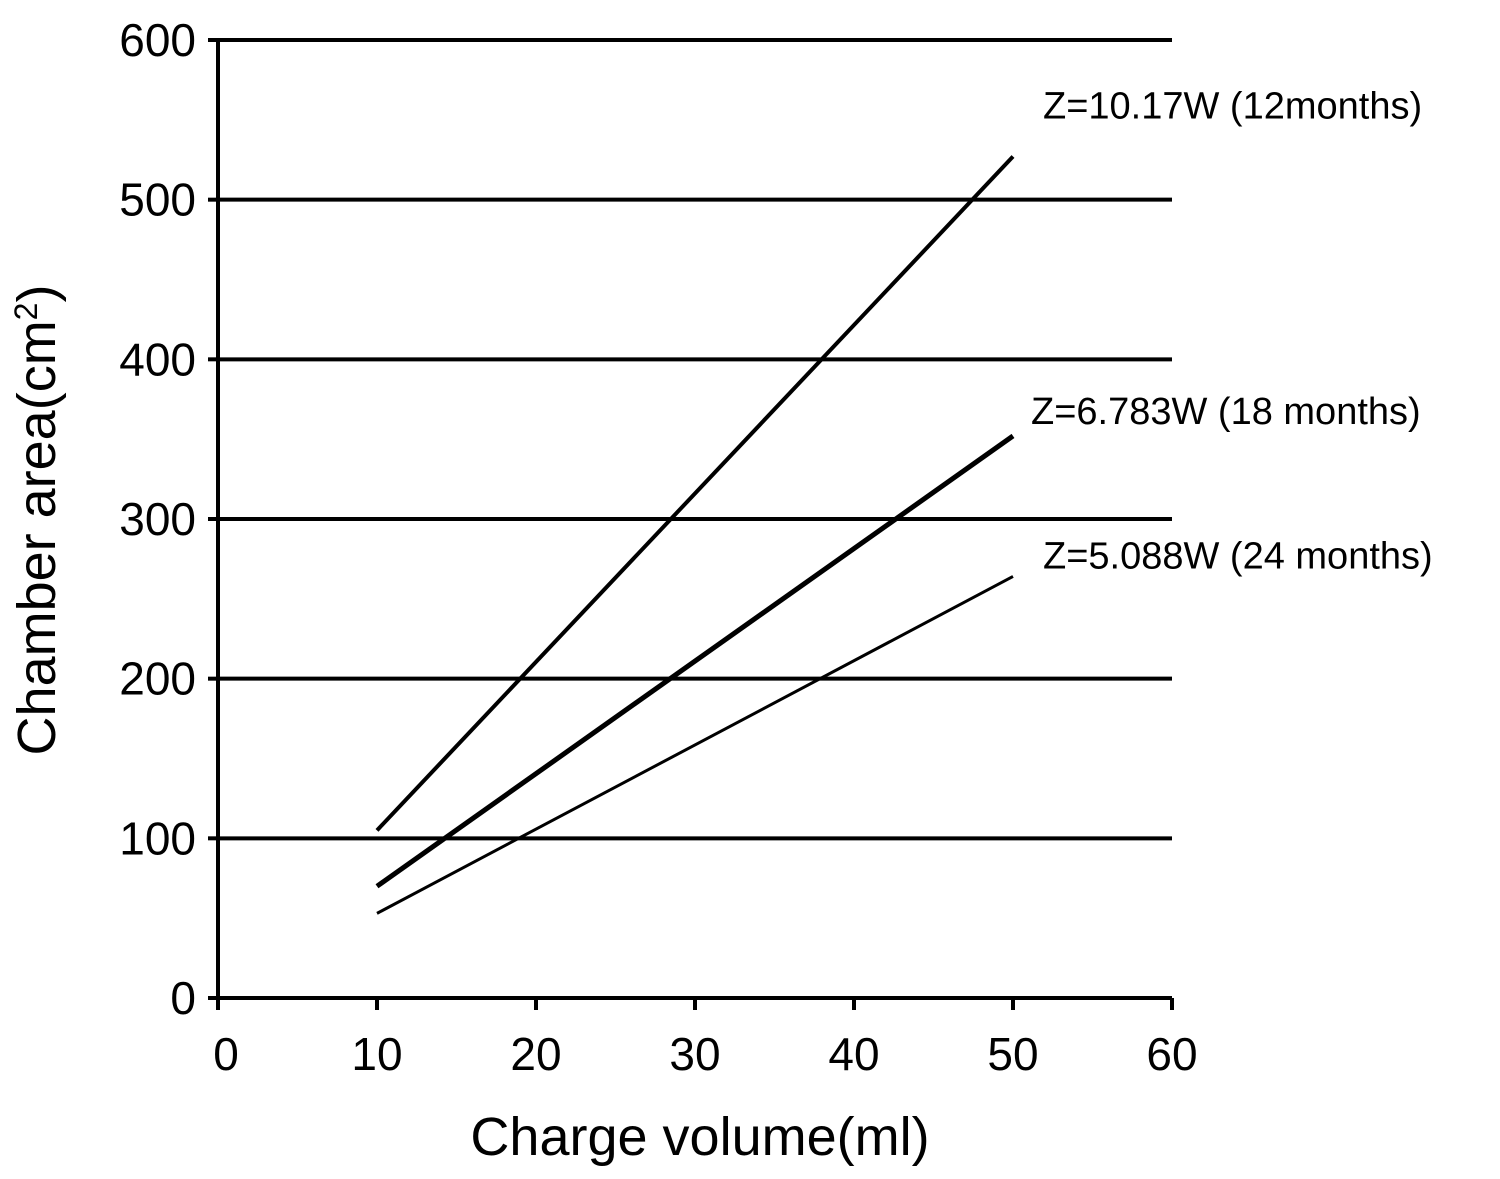 Image resolution: width=1500 pixels, height=1179 pixels. What do you see at coordinates (1226, 412) in the screenshot?
I see `series-label-2: Z=6.783W (18 months)` at bounding box center [1226, 412].